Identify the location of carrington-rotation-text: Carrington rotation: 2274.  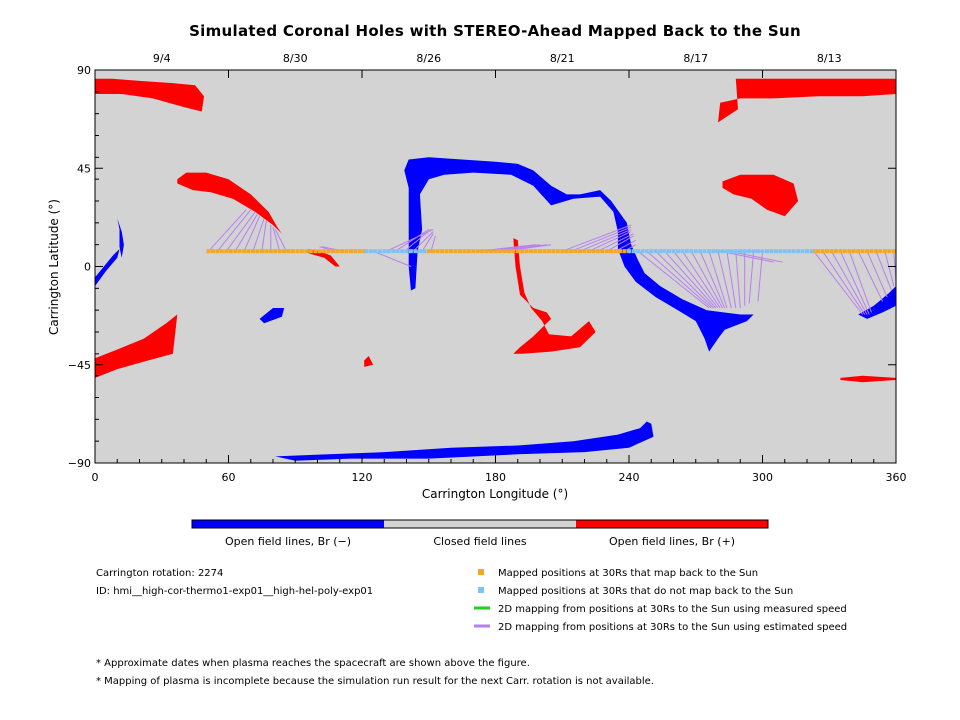
(159, 573).